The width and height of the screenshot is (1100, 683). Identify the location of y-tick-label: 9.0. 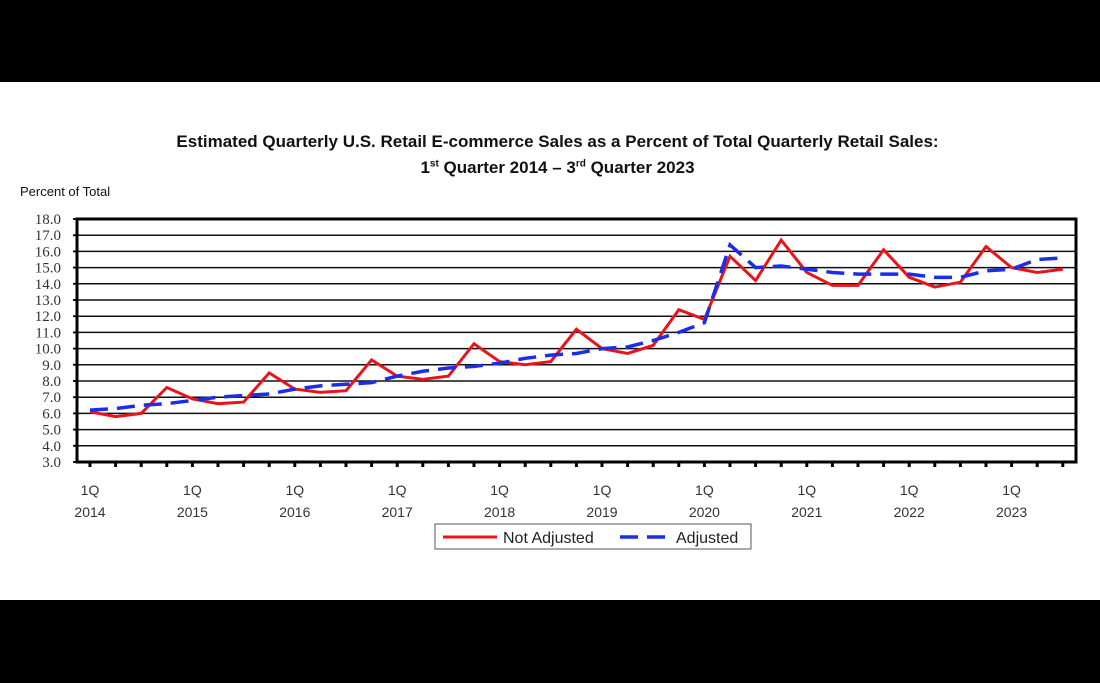
(51, 366).